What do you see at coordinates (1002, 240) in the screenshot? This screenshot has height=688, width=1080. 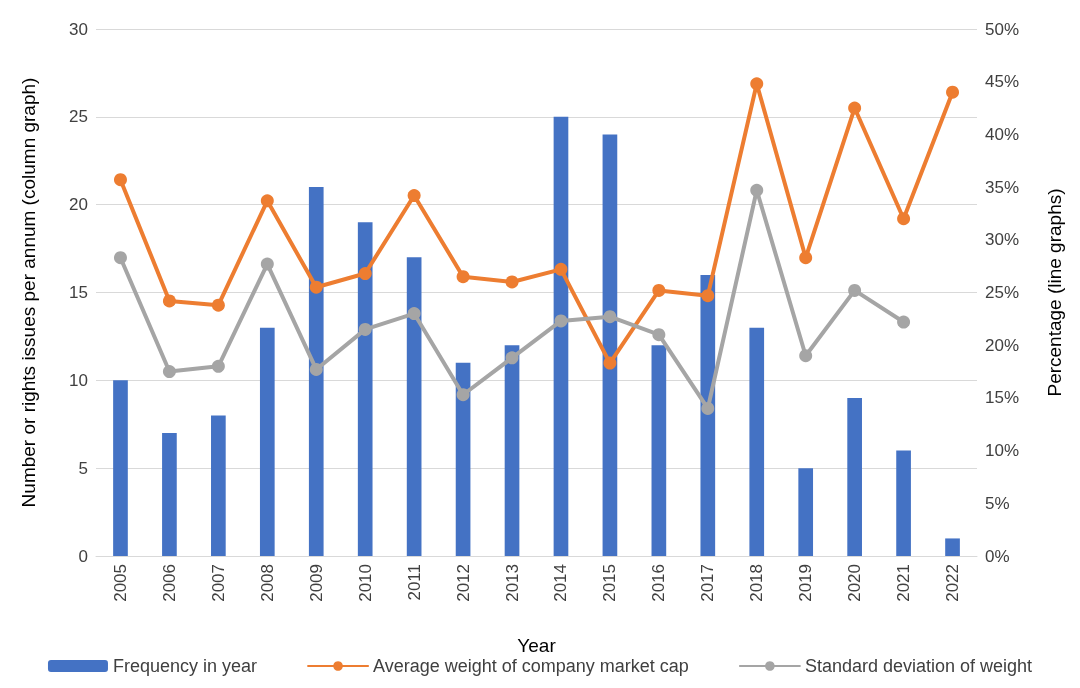 I see `y2-tick-label: 30%` at bounding box center [1002, 240].